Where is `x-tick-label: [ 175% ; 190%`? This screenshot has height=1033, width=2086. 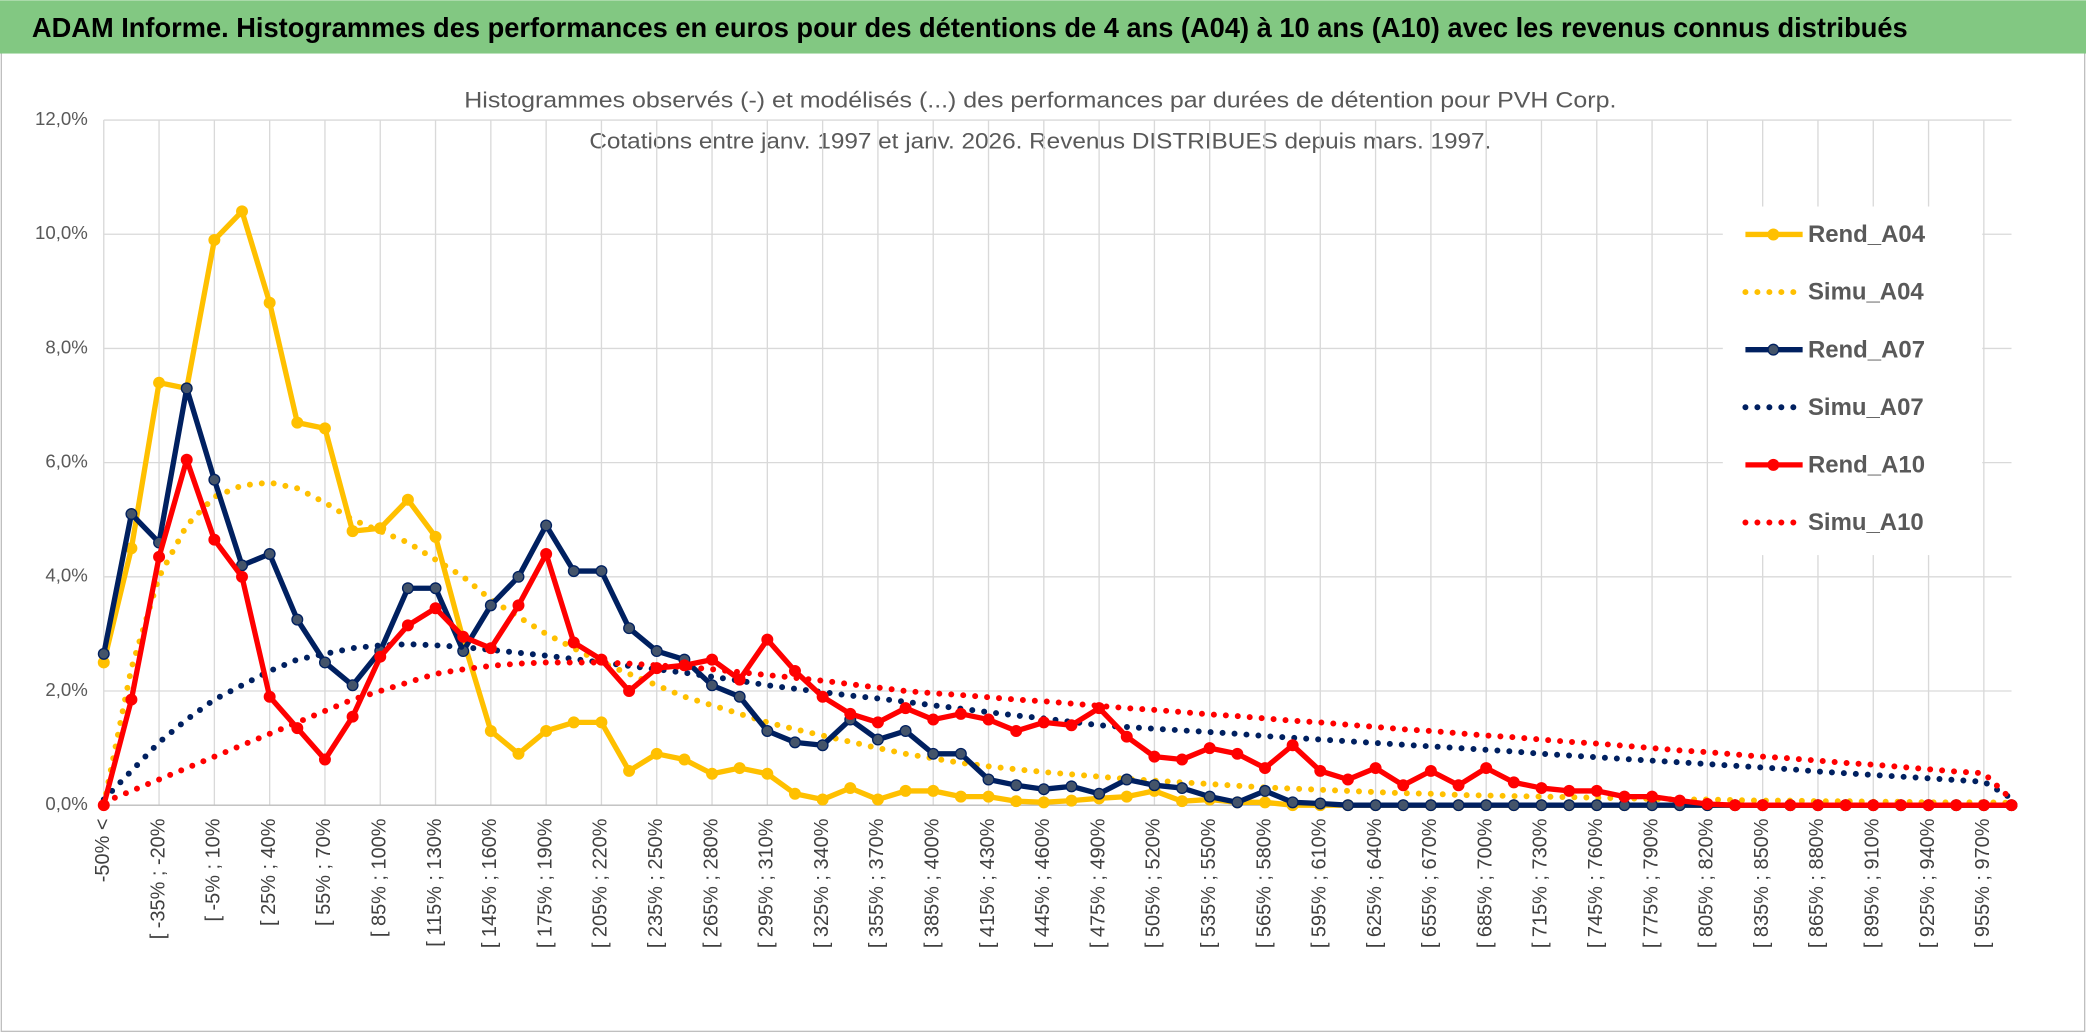
x-tick-label: [ 175% ; 190% is located at coordinates (545, 883).